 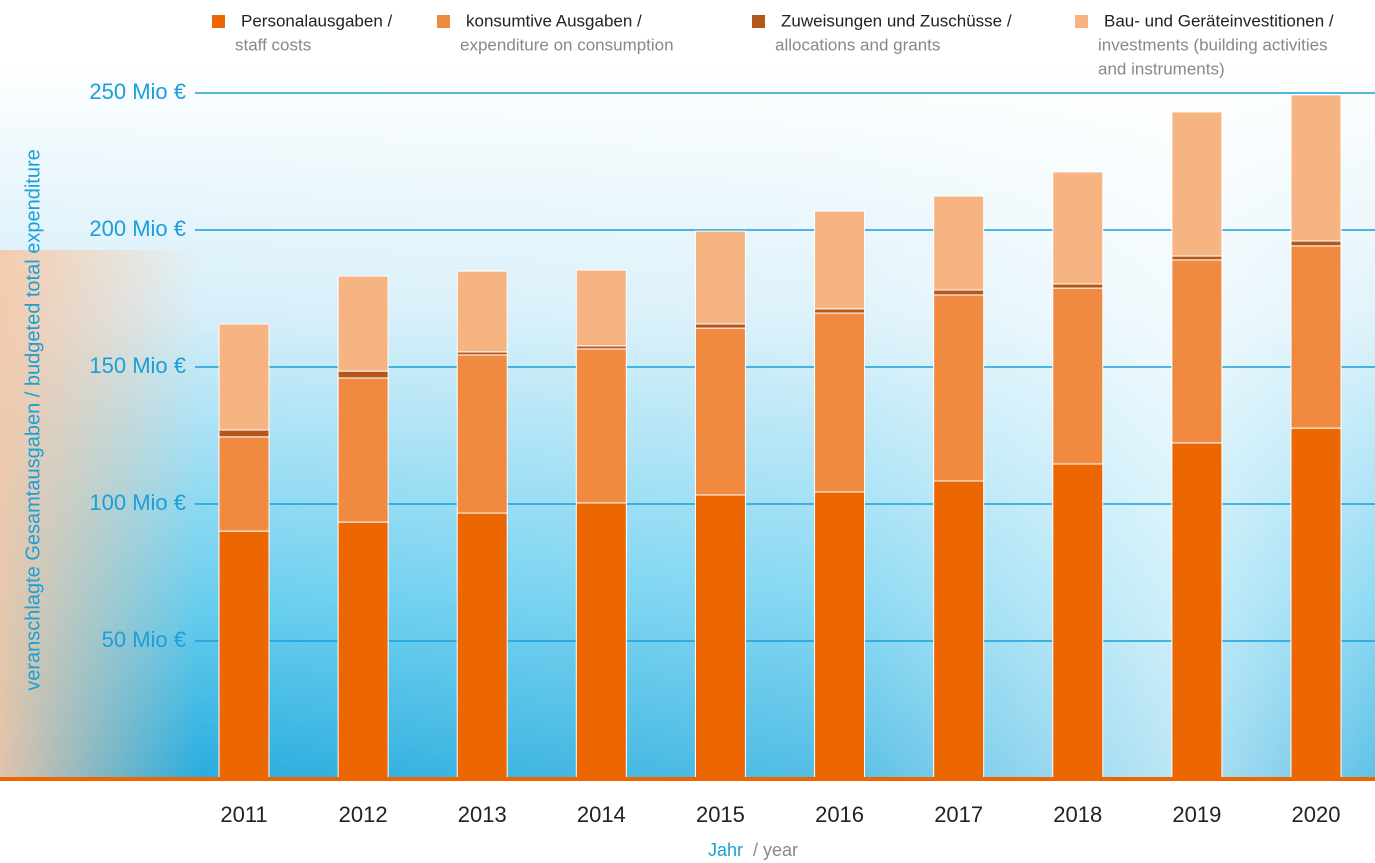 I want to click on x-tick-label: 2019, so click(x=1196, y=814).